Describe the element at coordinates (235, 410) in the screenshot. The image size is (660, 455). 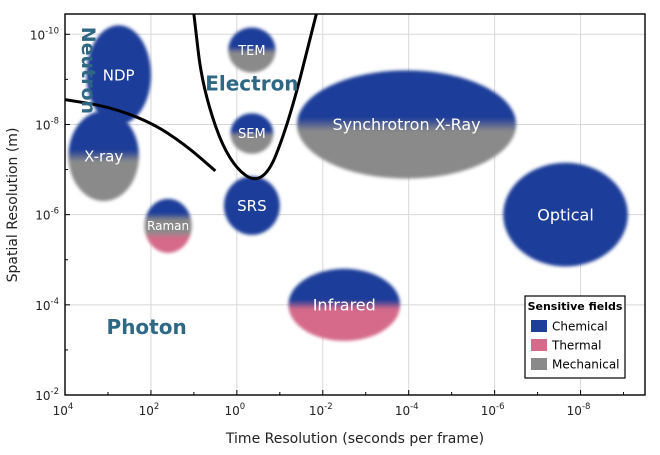
I see `x-tick-label: 10⁰` at that location.